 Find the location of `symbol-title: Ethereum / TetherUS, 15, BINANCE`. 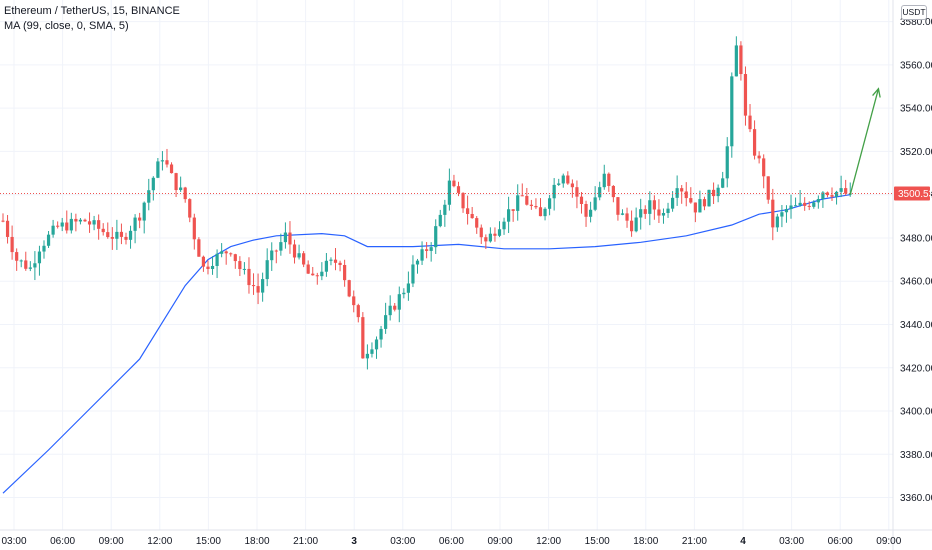

symbol-title: Ethereum / TetherUS, 15, BINANCE is located at coordinates (92, 11).